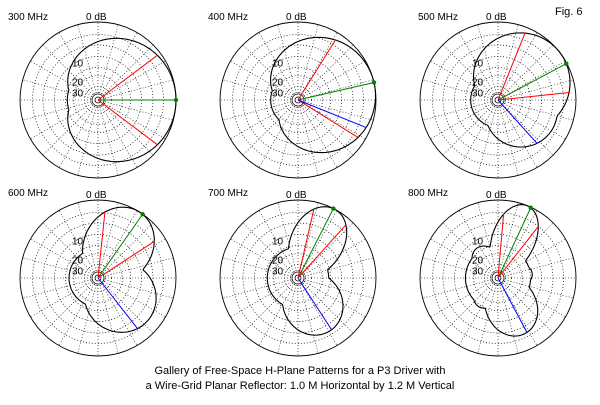  I want to click on figure-label: Fig. 6, so click(569, 12).